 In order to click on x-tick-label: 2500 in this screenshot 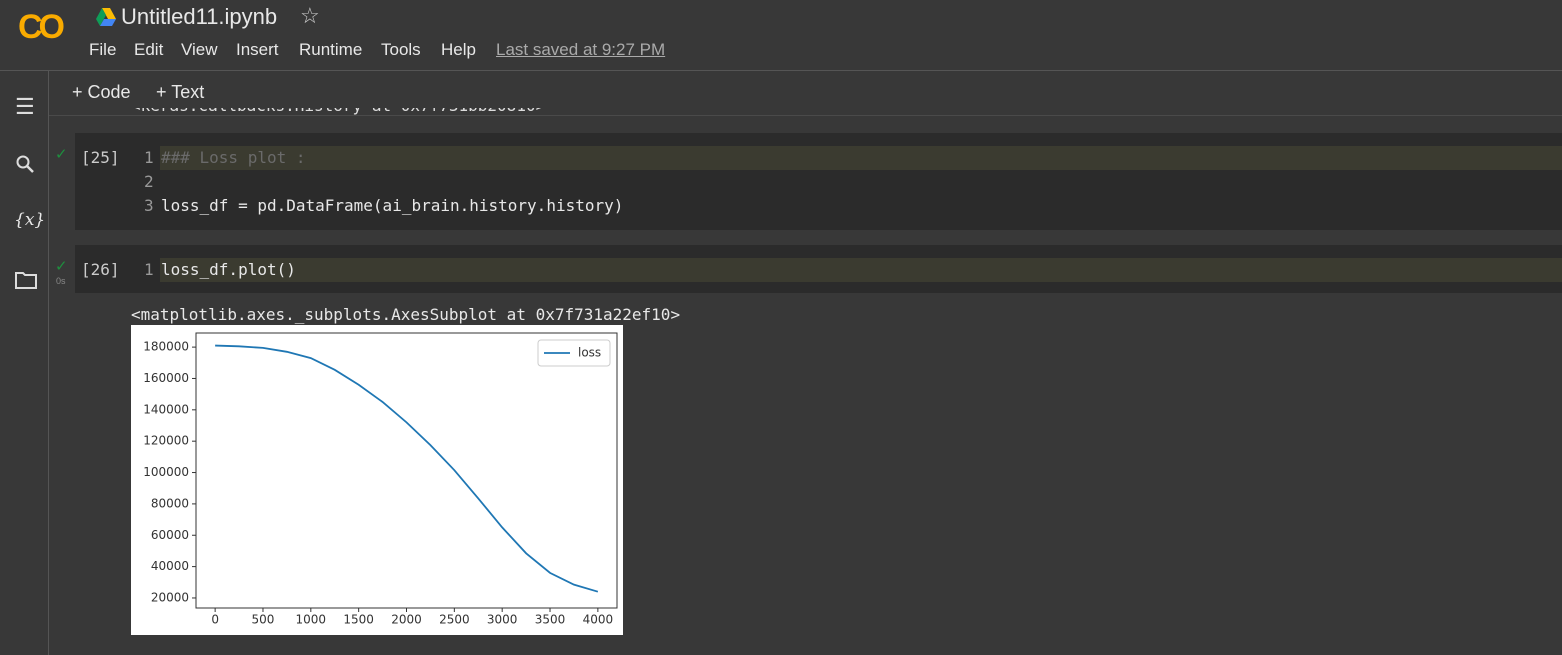, I will do `click(454, 620)`.